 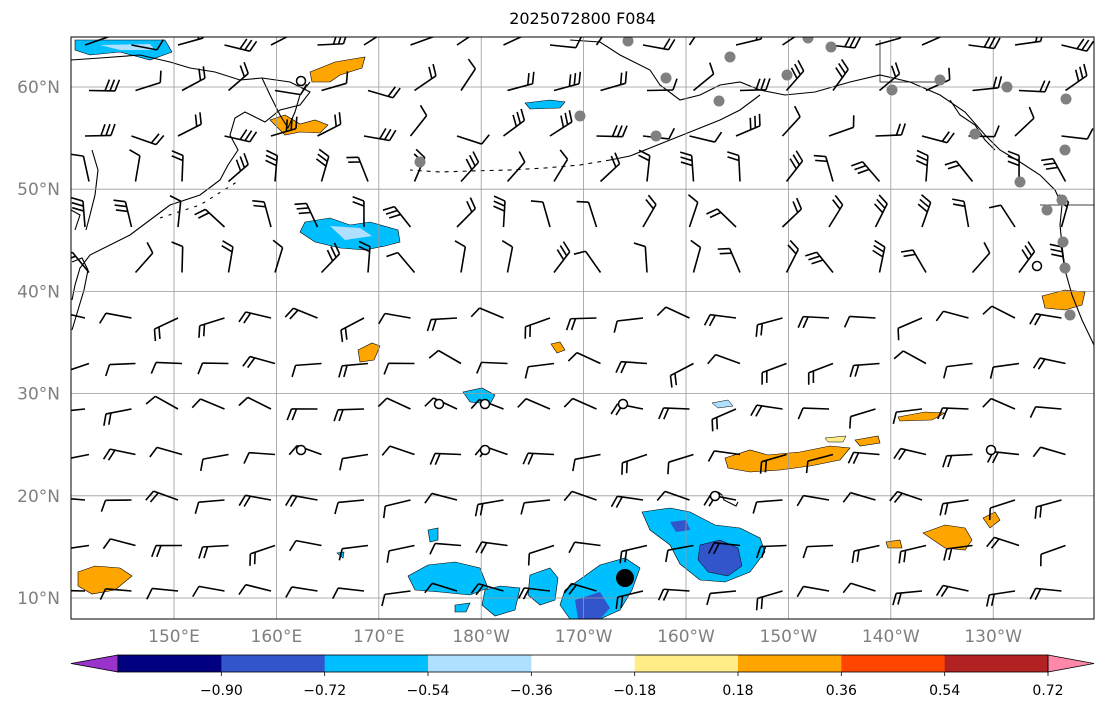 What do you see at coordinates (531, 691) in the screenshot?
I see `colorbar-tick-label: −0.36` at bounding box center [531, 691].